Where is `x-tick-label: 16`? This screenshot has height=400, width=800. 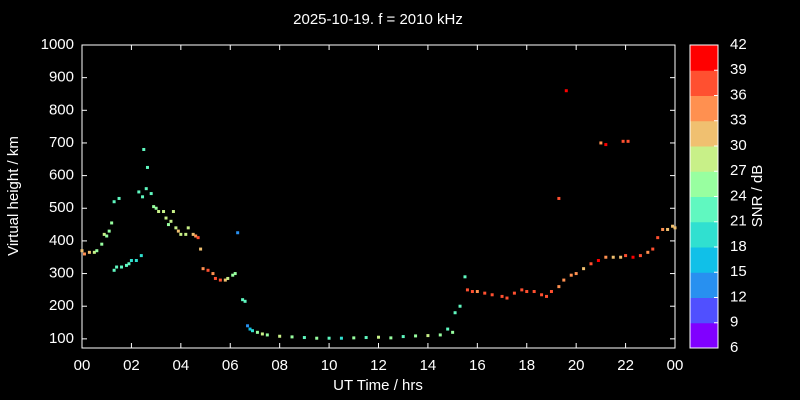 x-tick-label: 16 is located at coordinates (477, 365).